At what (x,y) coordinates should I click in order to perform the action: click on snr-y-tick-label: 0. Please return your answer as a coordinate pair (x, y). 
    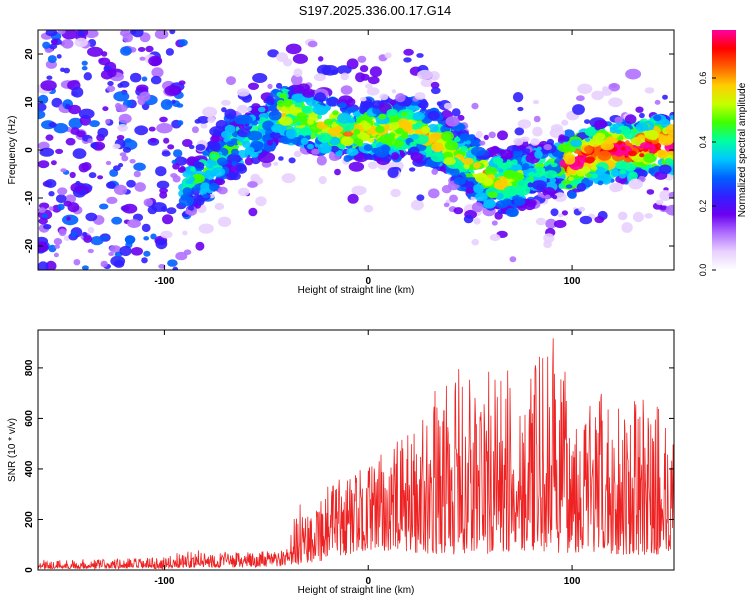
    Looking at the image, I should click on (29, 570).